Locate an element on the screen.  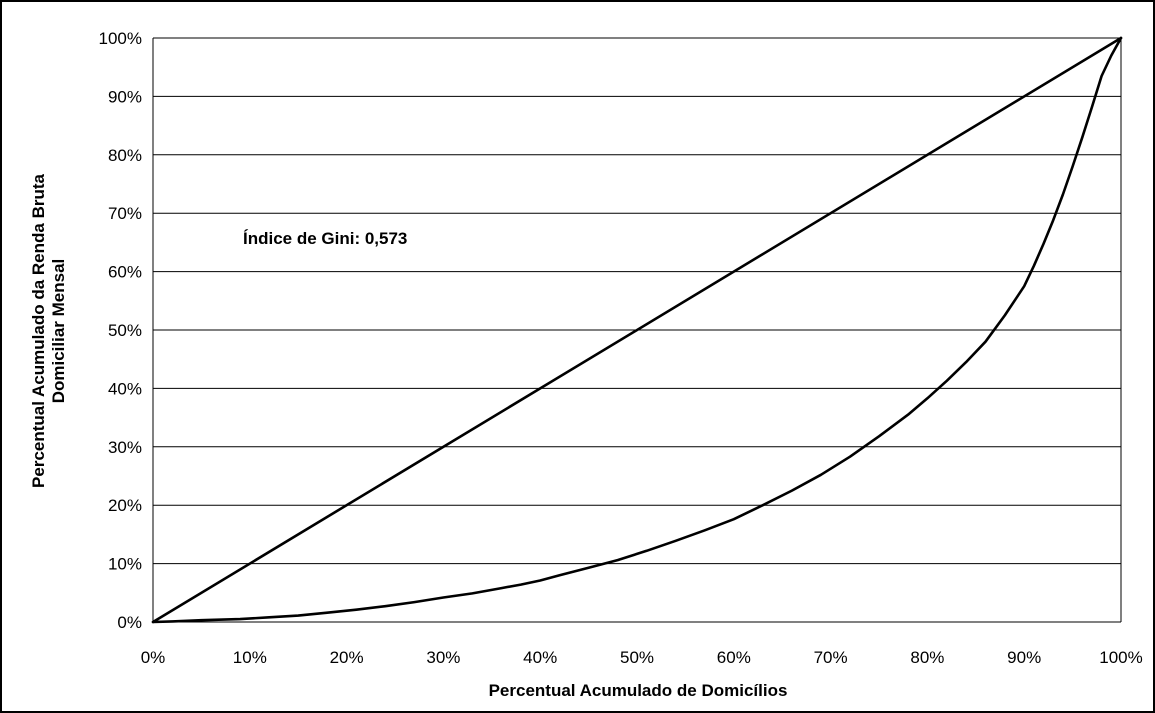
x-tick-label: 10% is located at coordinates (250, 657).